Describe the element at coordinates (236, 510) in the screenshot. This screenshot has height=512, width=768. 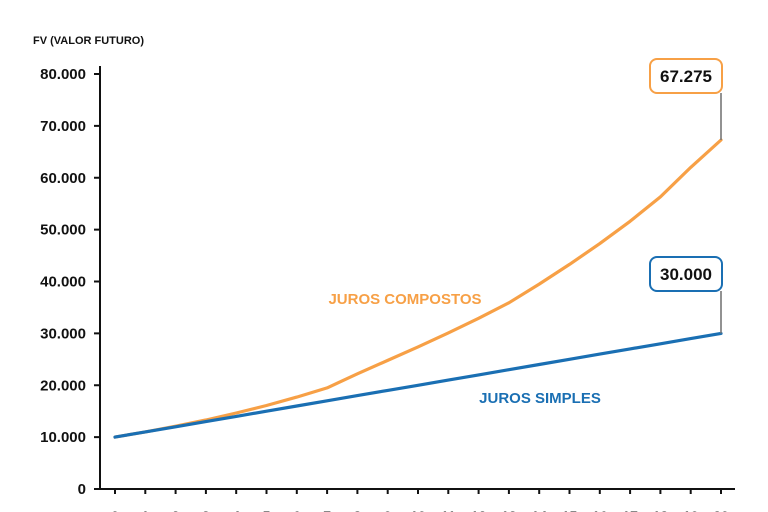
I see `x-tick-label: 4` at that location.